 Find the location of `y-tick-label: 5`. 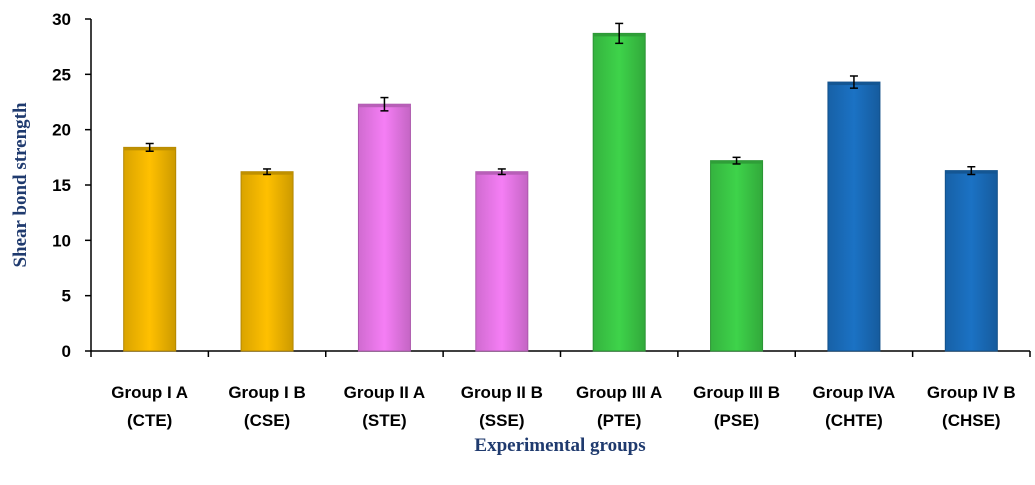

y-tick-label: 5 is located at coordinates (66, 296).